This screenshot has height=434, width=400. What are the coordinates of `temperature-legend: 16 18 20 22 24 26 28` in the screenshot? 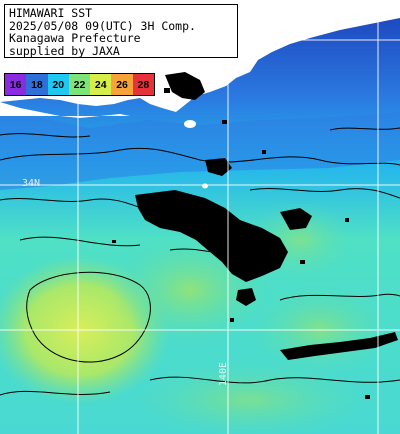 It's located at (79, 84).